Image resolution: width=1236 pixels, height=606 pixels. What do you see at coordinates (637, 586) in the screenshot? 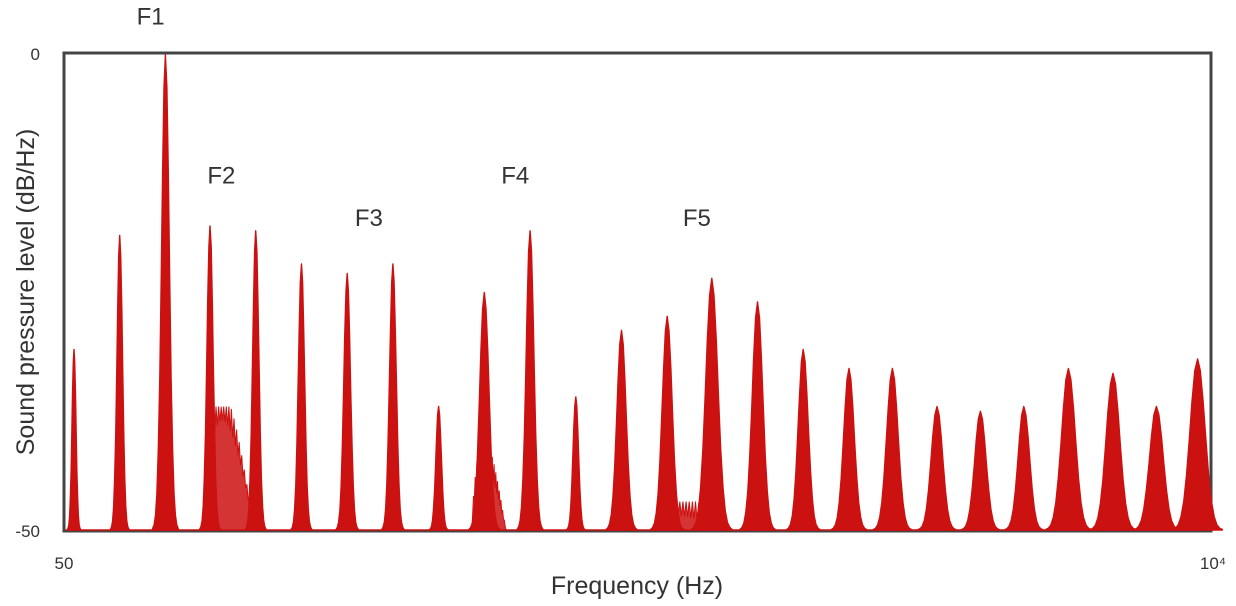
I see `x-axis-label: Frequency (Hz)` at bounding box center [637, 586].